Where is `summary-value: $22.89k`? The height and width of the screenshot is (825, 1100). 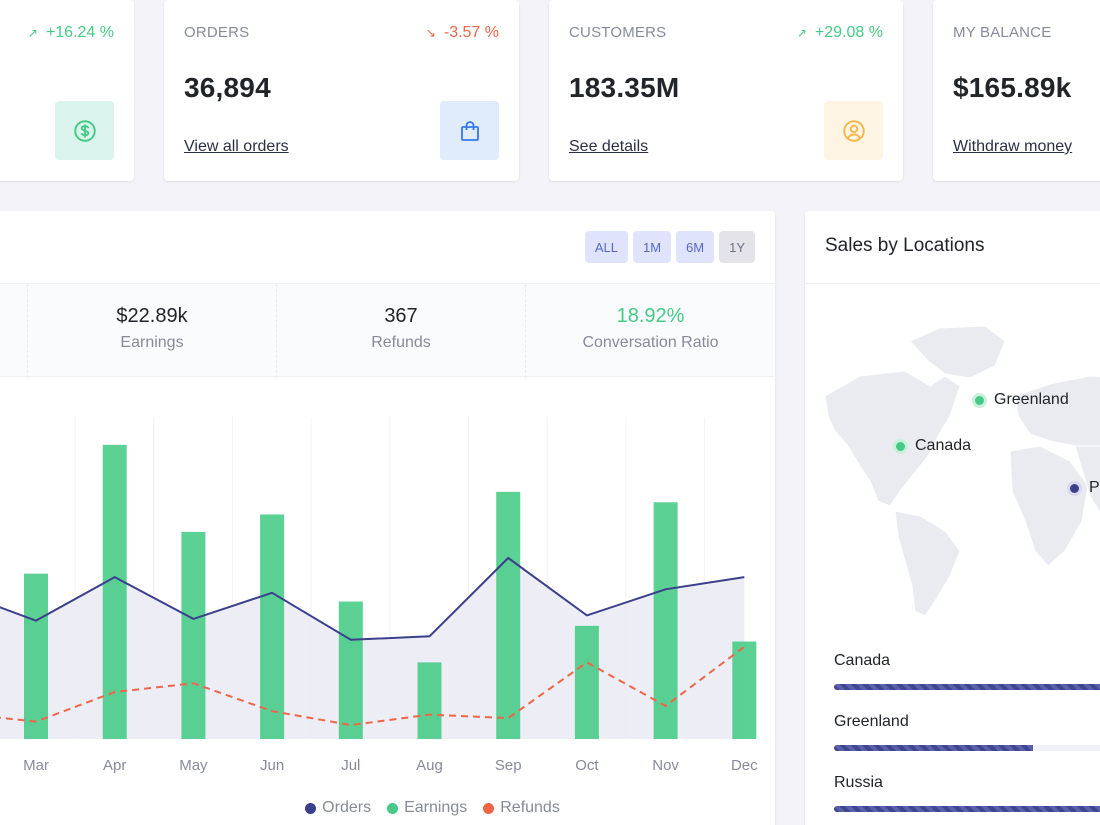
summary-value: $22.89k is located at coordinates (152, 316).